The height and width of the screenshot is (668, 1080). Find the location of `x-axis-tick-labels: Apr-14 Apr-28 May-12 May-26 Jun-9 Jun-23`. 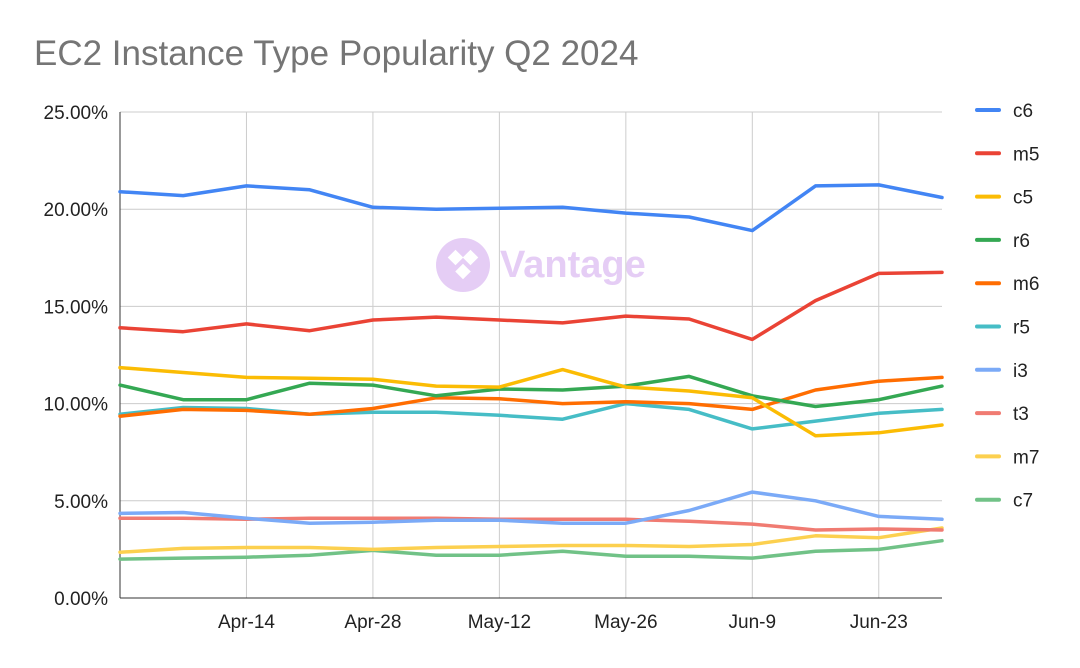

x-axis-tick-labels: Apr-14 Apr-28 May-12 May-26 Jun-9 Jun-23 is located at coordinates (563, 622).